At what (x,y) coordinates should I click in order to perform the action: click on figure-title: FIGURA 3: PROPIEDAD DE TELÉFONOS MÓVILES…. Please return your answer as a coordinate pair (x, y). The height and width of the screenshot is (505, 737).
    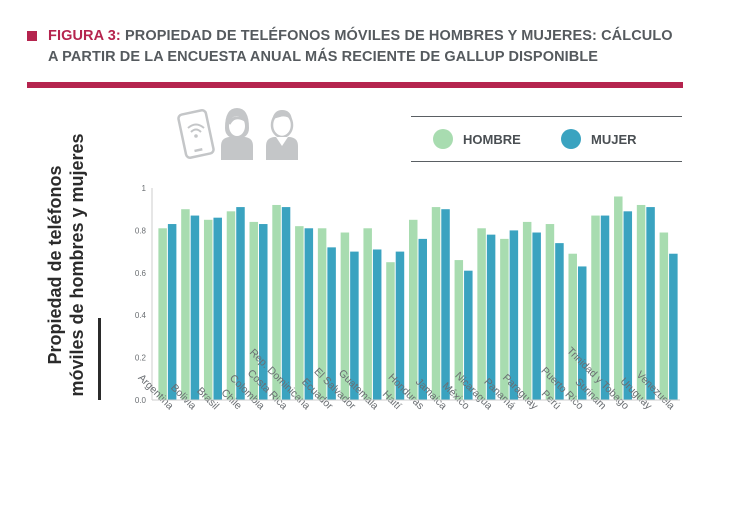
    Looking at the image, I should click on (378, 47).